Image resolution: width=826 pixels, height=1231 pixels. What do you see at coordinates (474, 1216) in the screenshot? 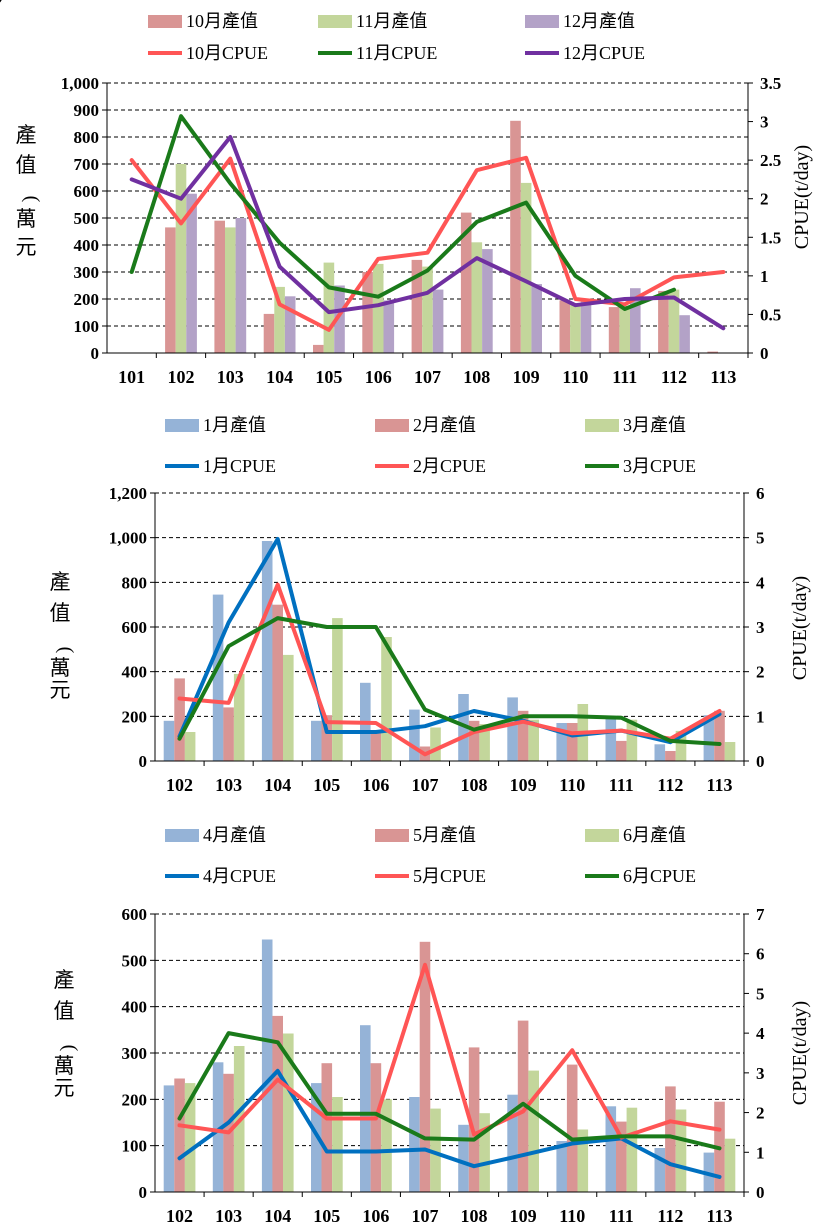
I see `x-tick-label: 108` at bounding box center [474, 1216].